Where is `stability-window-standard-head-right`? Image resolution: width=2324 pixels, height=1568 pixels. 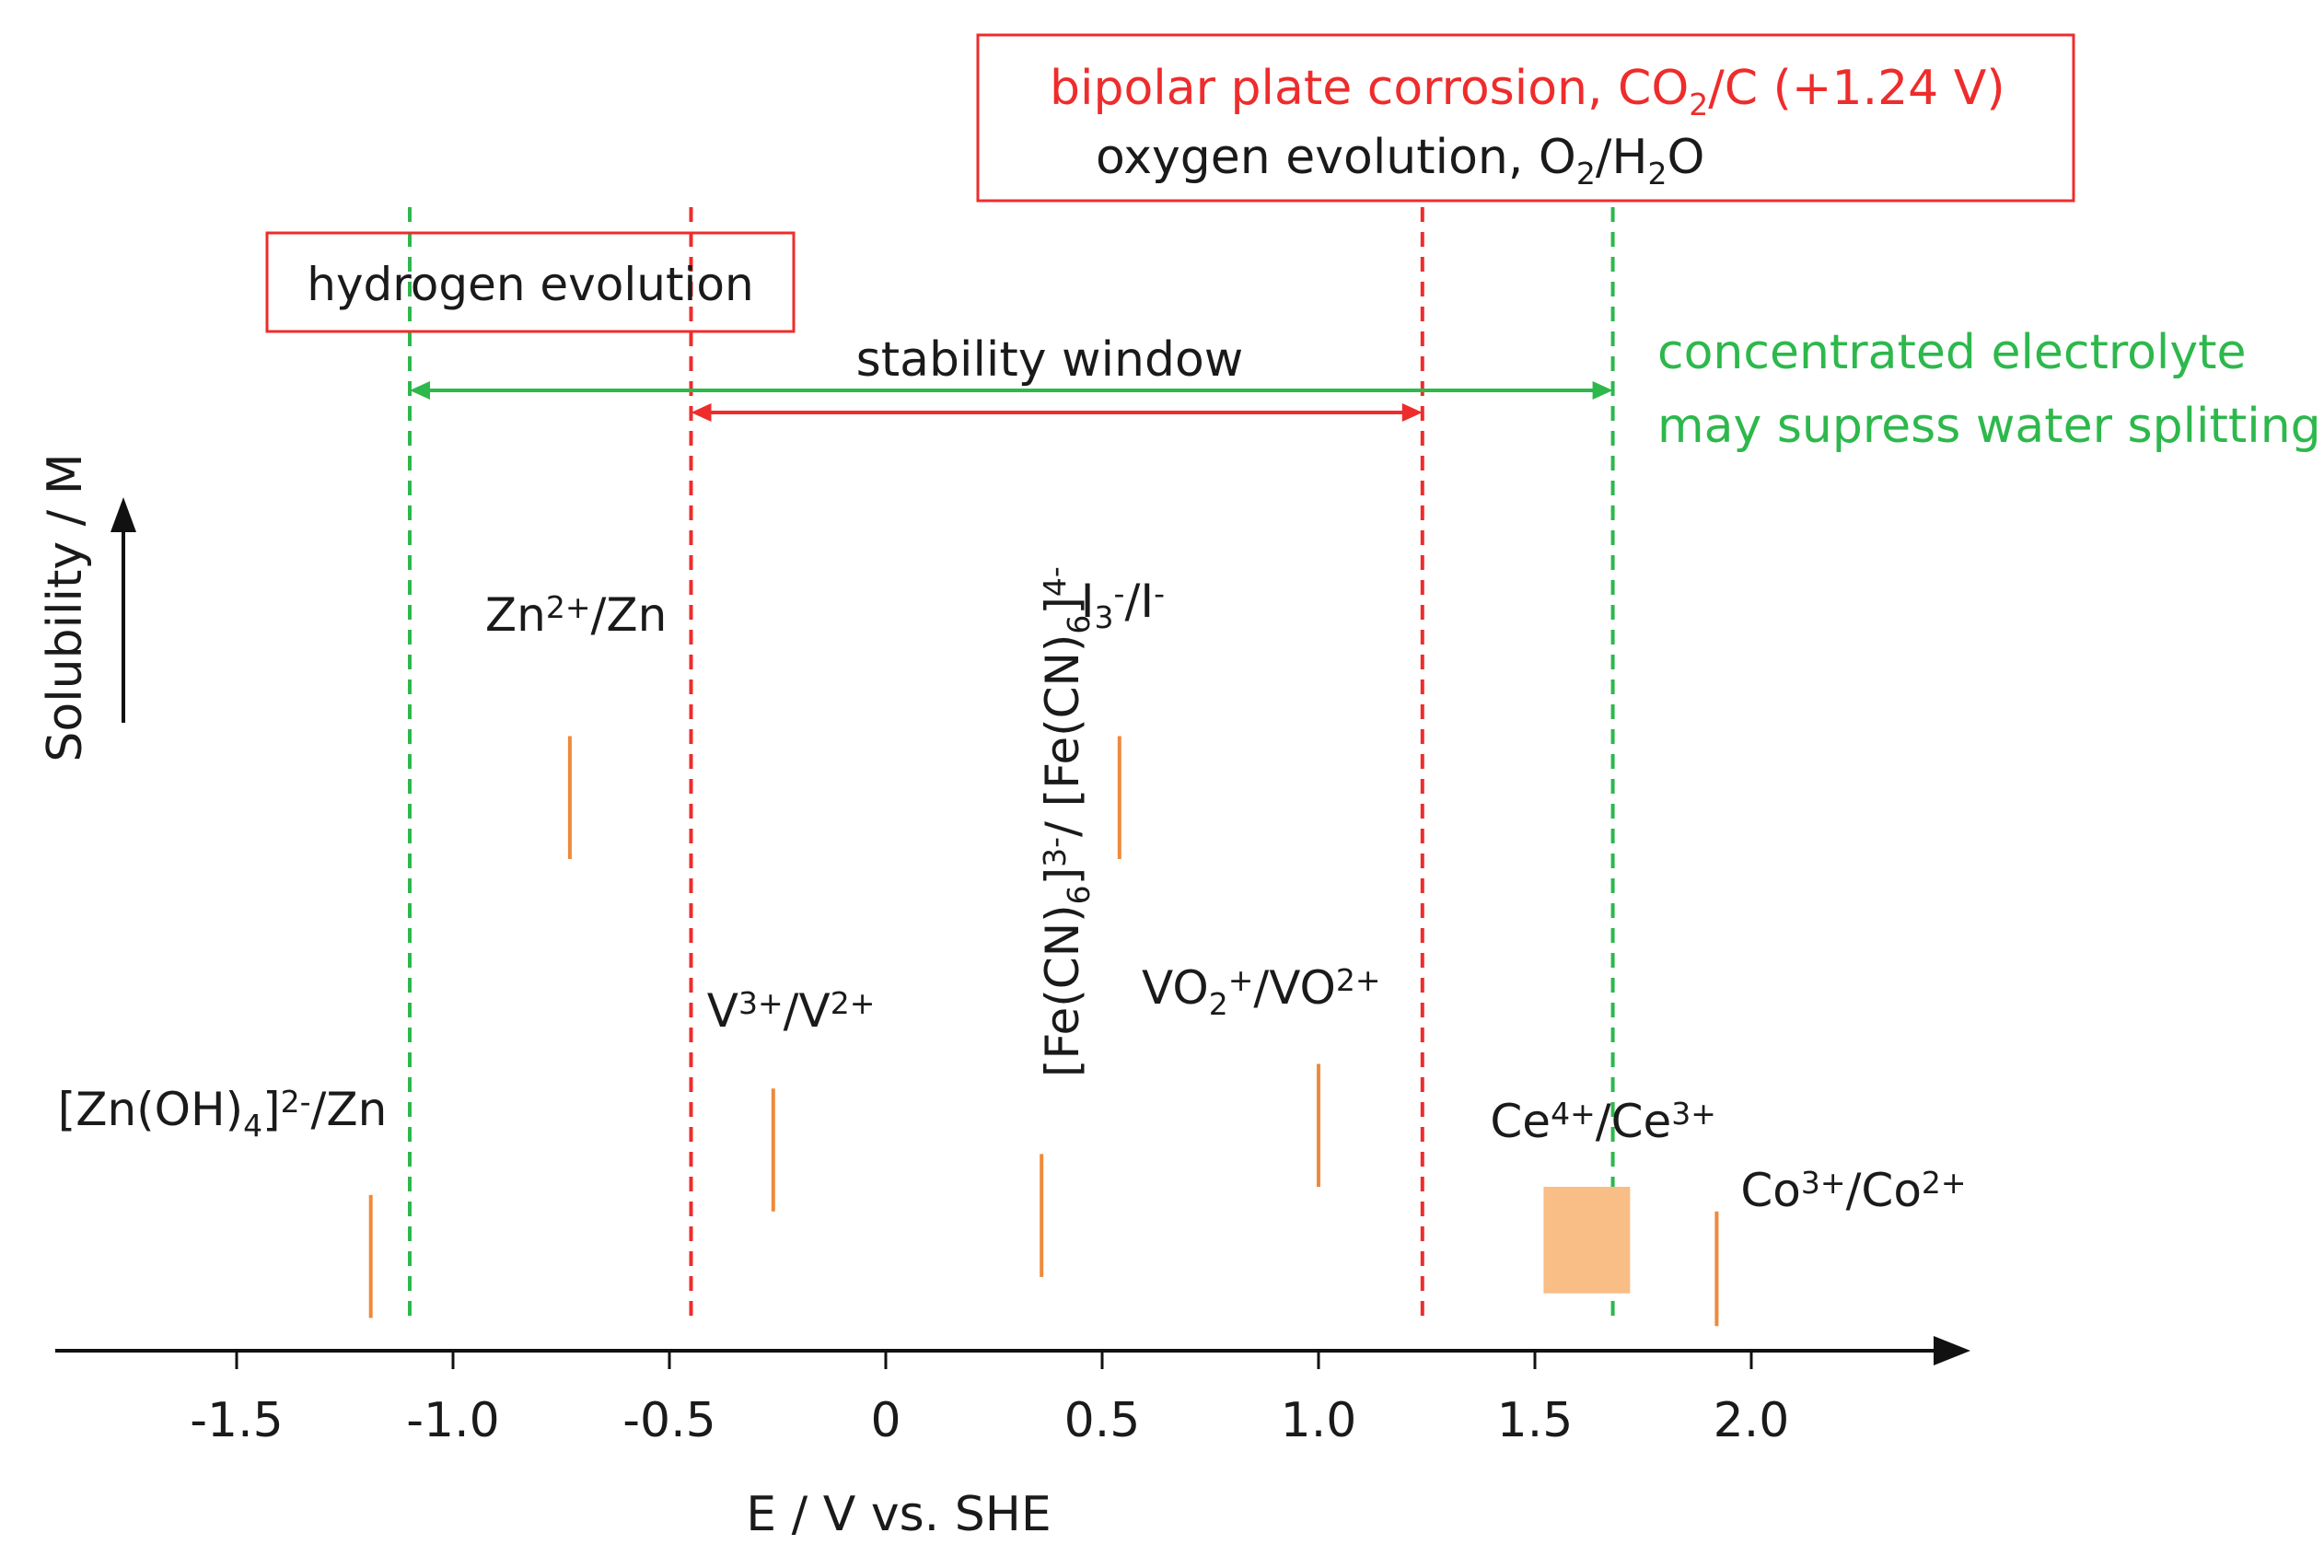
stability-window-standard-head-right is located at coordinates (1412, 412).